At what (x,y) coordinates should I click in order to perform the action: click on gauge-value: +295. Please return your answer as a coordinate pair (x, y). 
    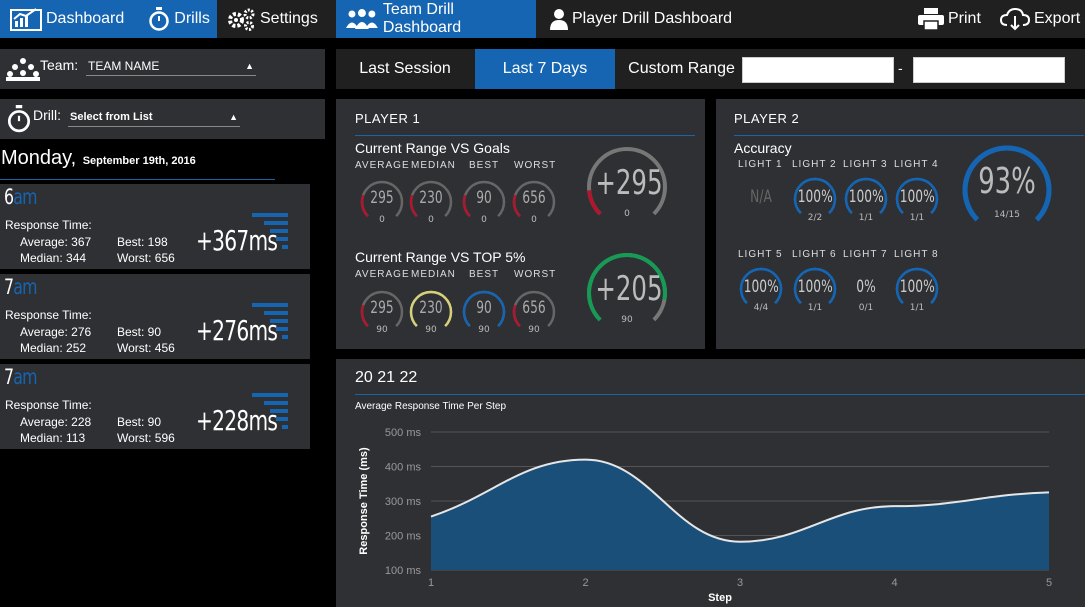
    Looking at the image, I should click on (629, 183).